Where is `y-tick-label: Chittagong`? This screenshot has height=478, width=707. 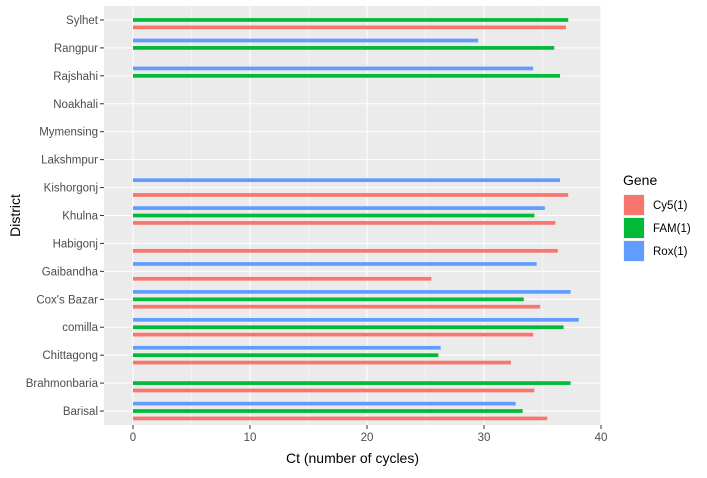 y-tick-label: Chittagong is located at coordinates (70, 356).